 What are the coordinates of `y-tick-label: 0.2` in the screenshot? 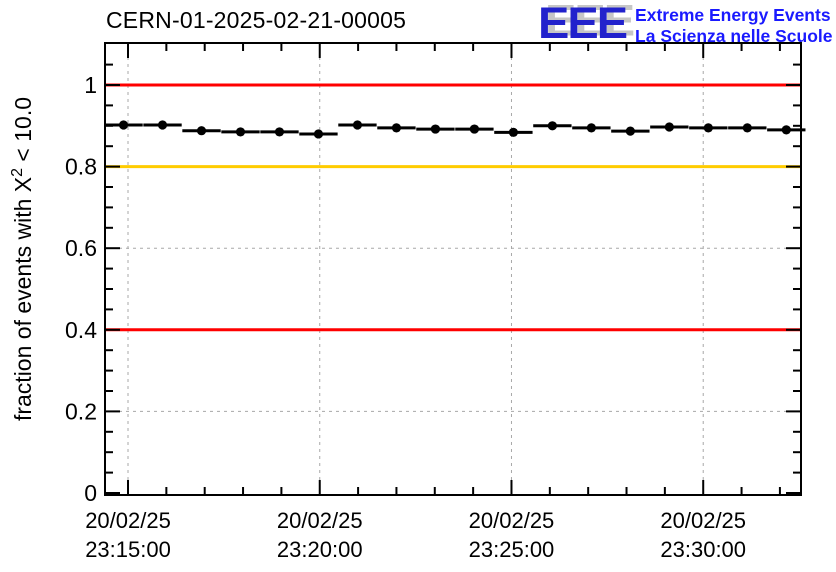 It's located at (81, 411).